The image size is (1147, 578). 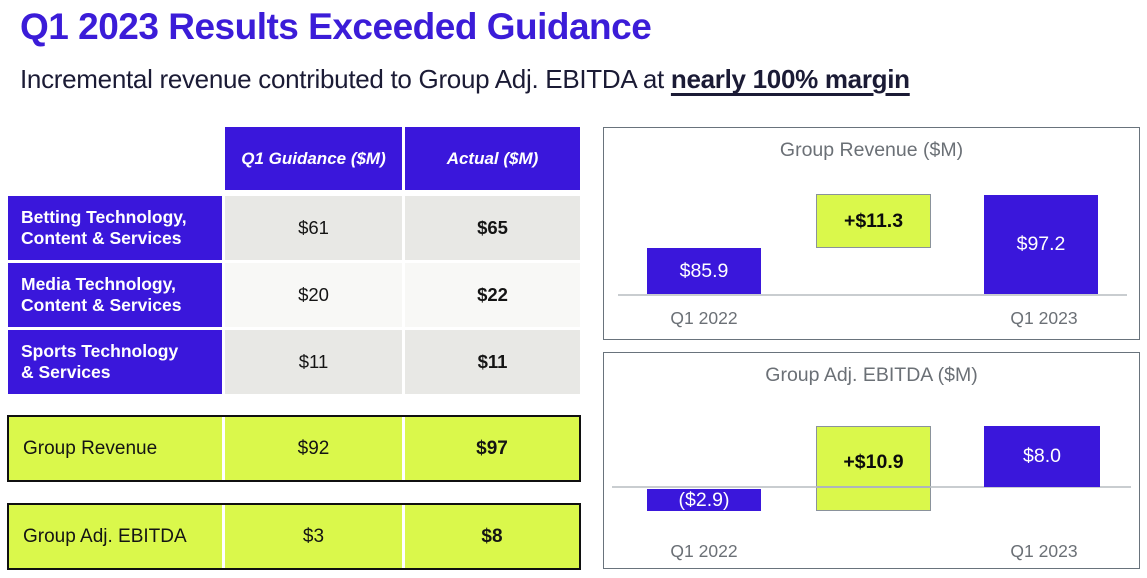 I want to click on bar-q1-2023-ebitda: $8.0, so click(x=1042, y=456).